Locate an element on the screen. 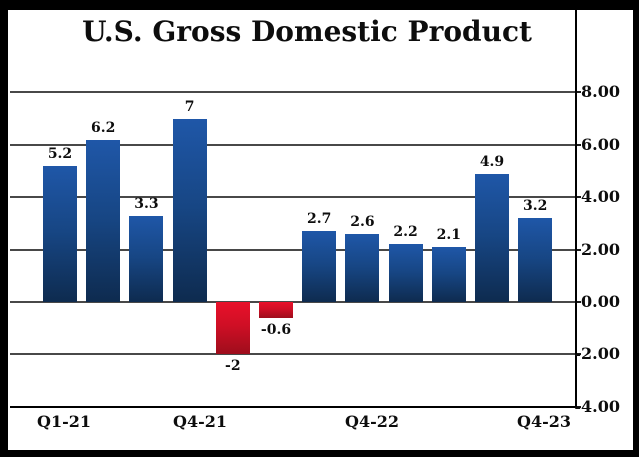  y-axis-tick-label: 8.00 is located at coordinates (600, 92).